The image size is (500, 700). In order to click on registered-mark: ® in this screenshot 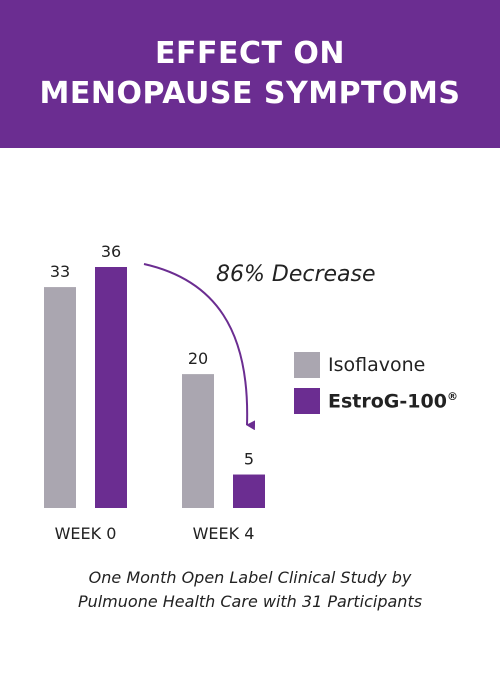, I will do `click(452, 396)`.